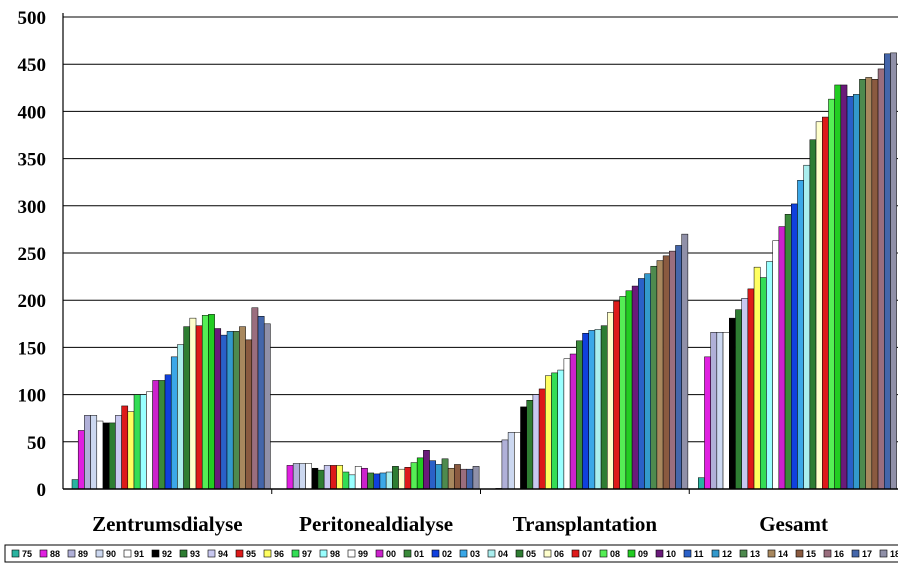 This screenshot has height=565, width=898. Describe the element at coordinates (27, 554) in the screenshot. I see `legend-label-75: 75` at that location.